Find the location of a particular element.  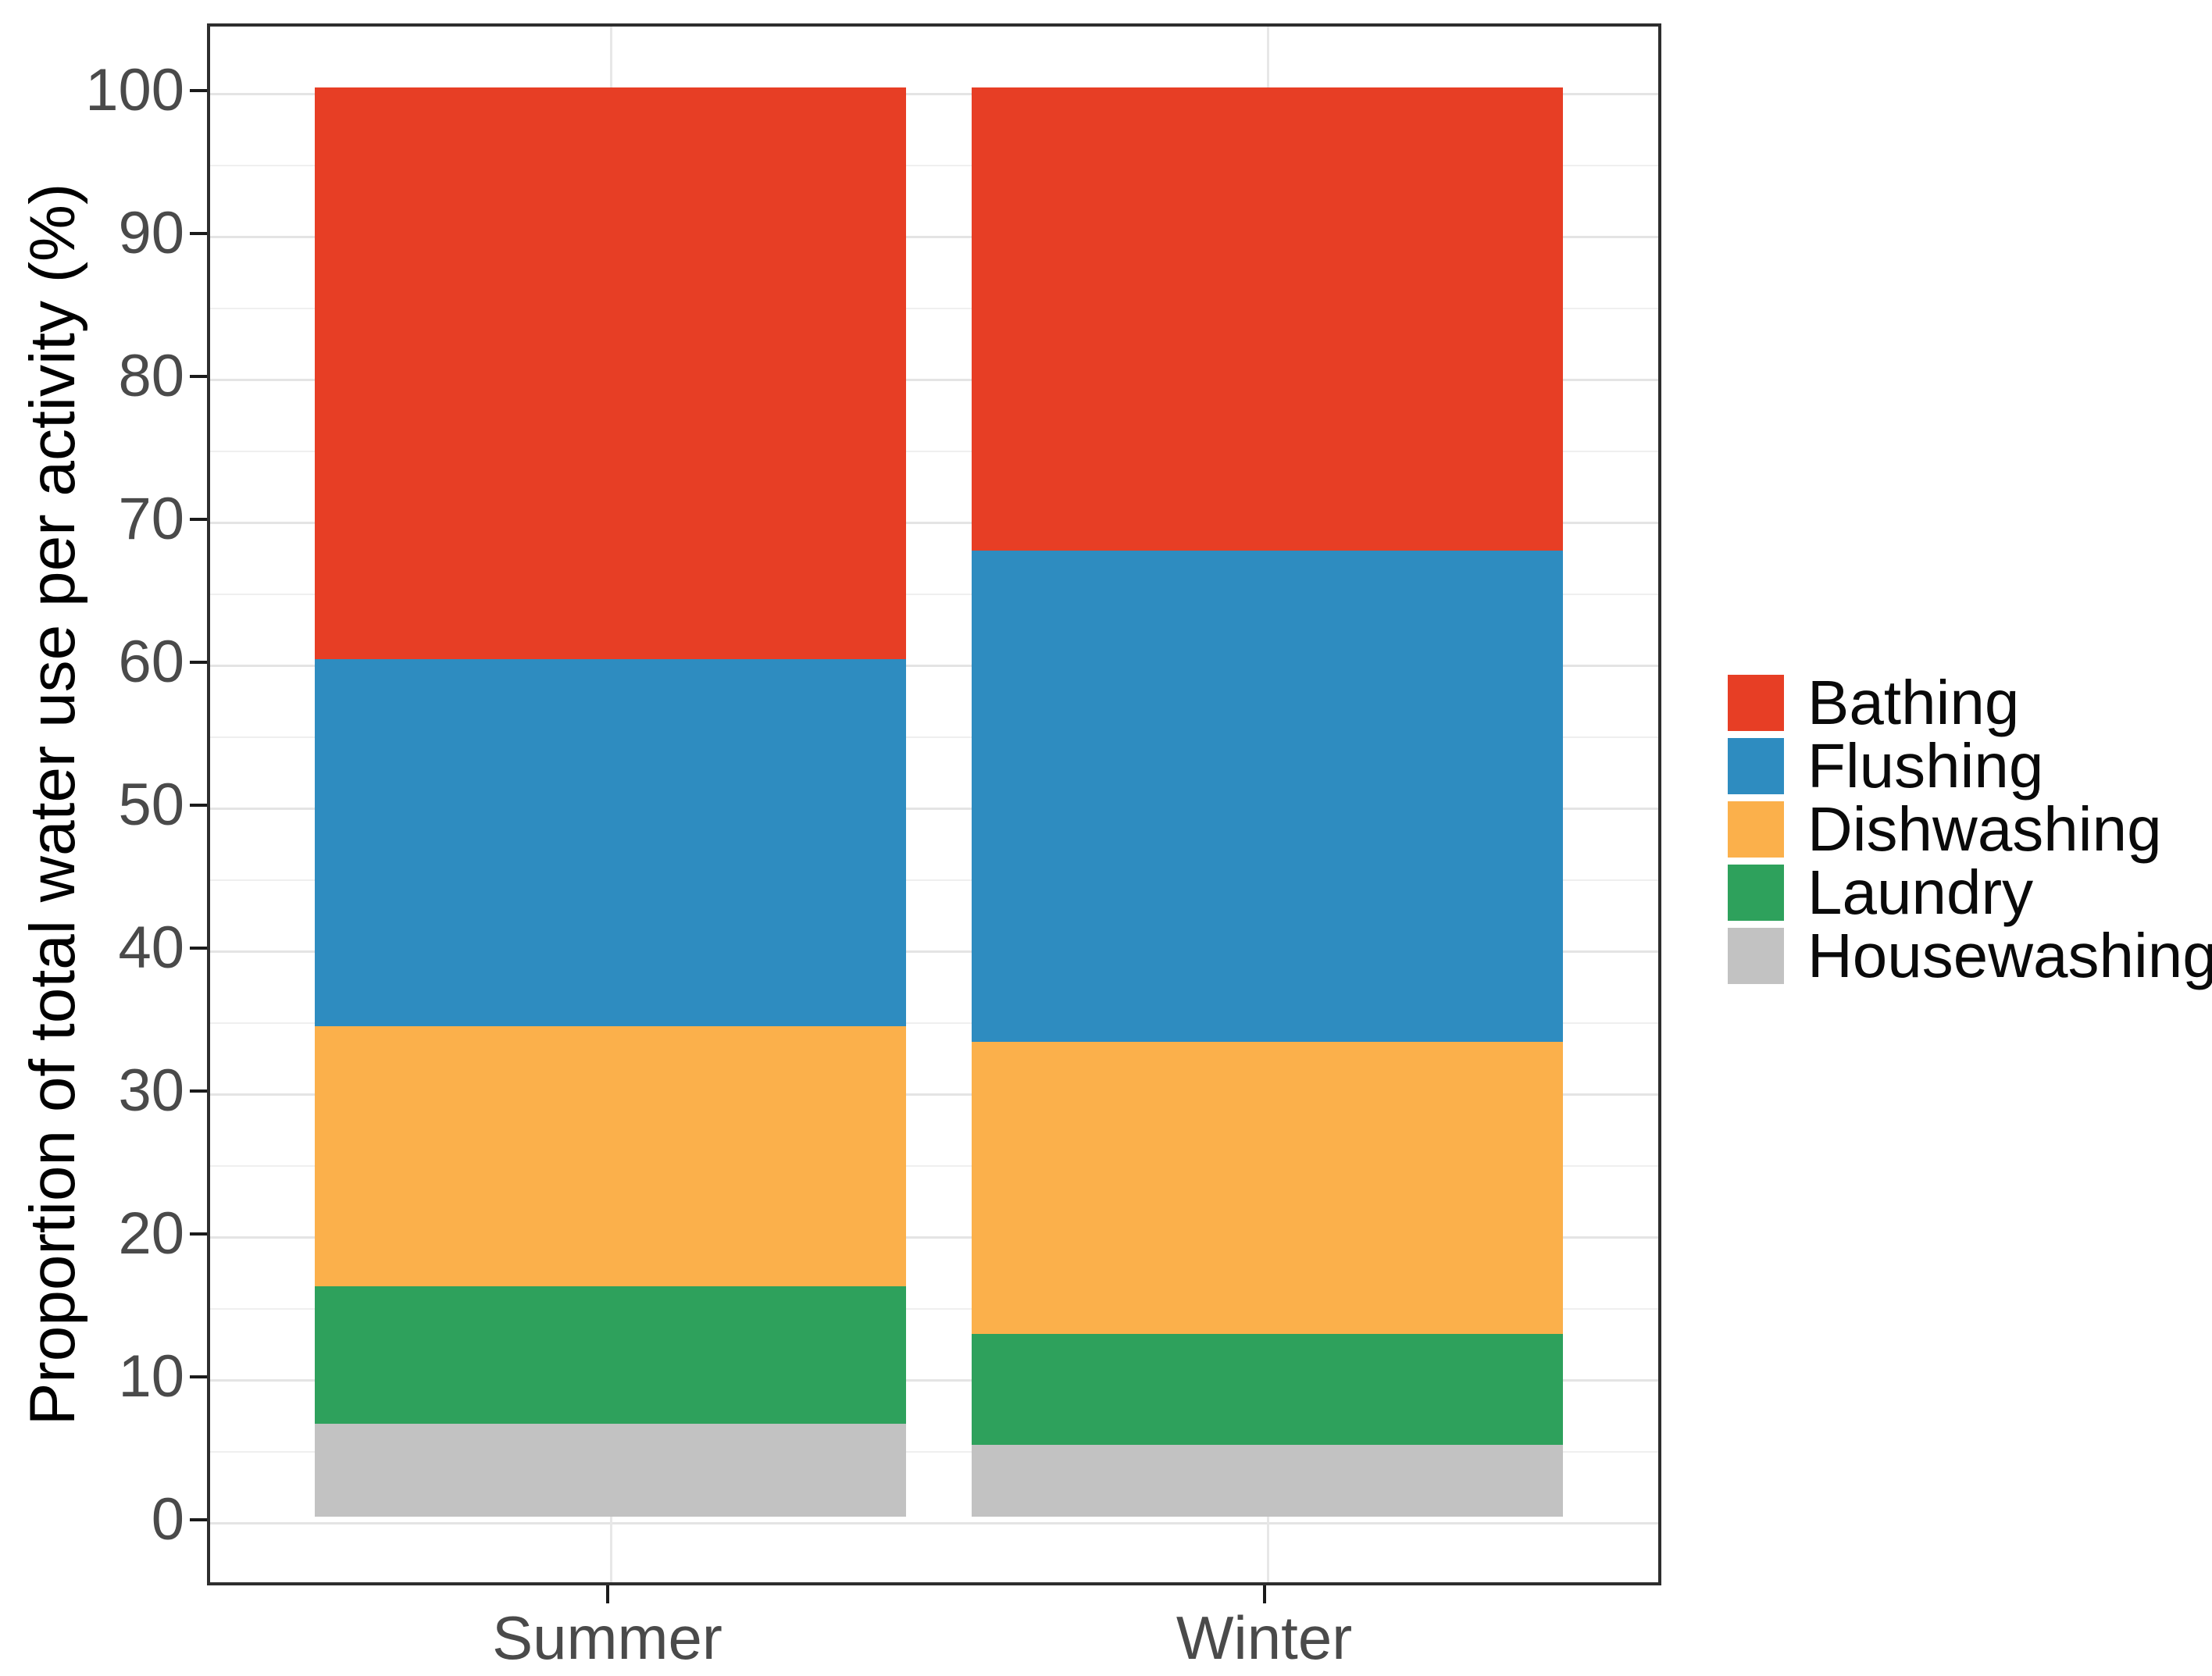

y-tick-label: 90 is located at coordinates (151, 233).